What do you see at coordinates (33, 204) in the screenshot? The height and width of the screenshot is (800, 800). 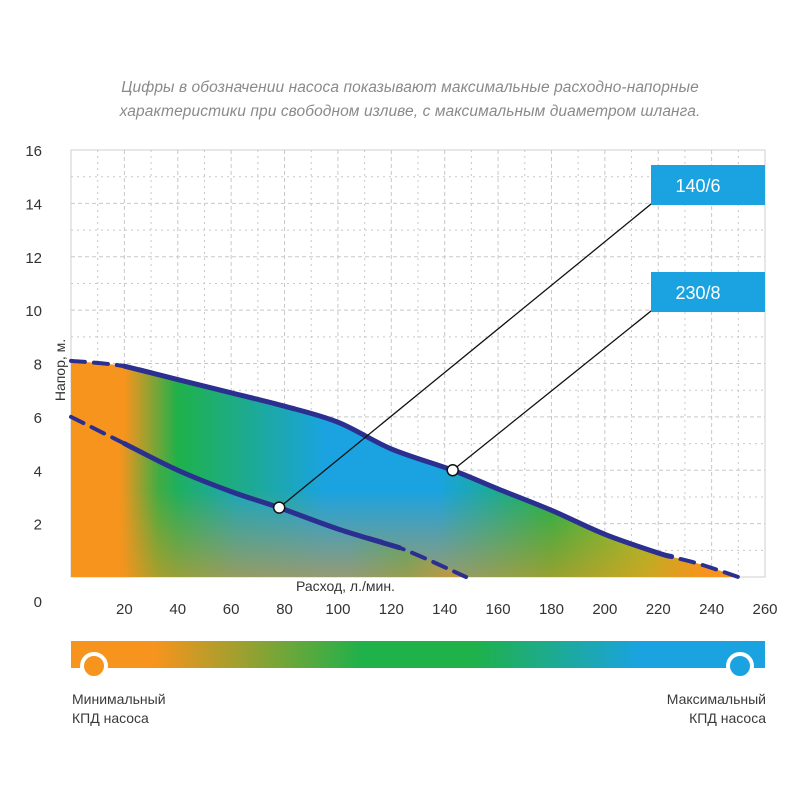 I see `y-tick-label: 14` at bounding box center [33, 204].